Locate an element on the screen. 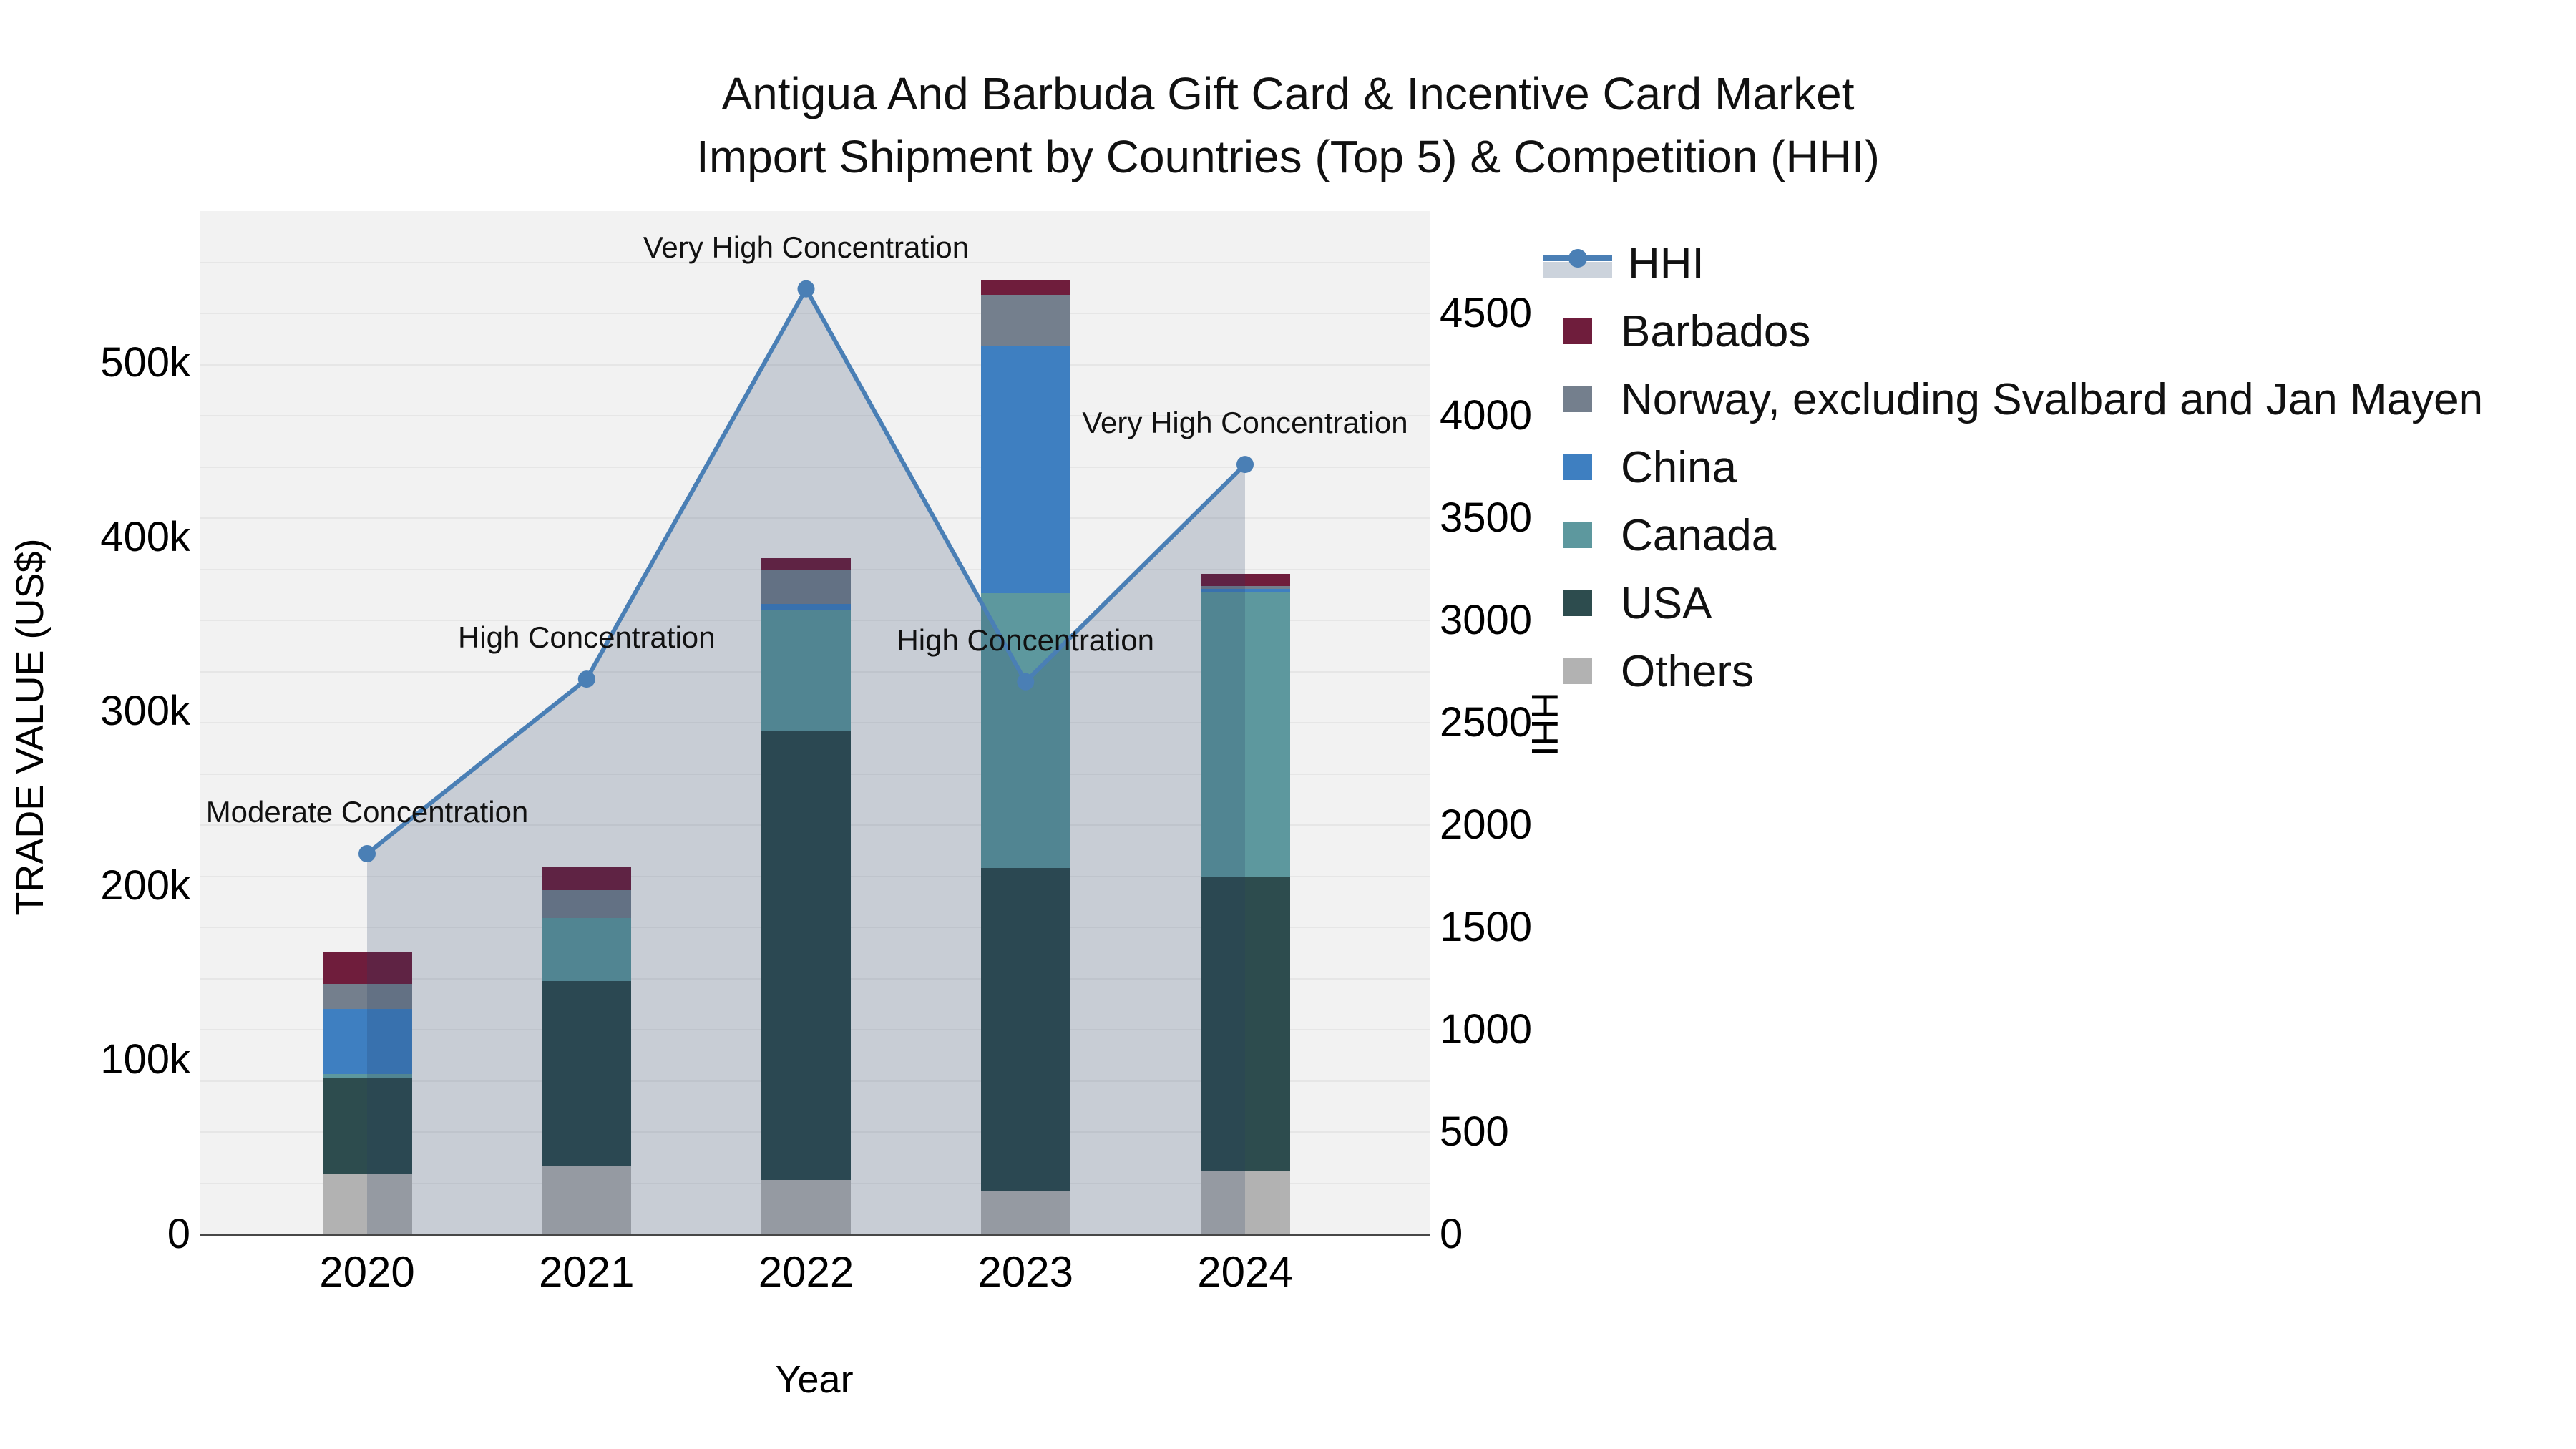 Image resolution: width=2576 pixels, height=1449 pixels. bar-segment-canada-2023 is located at coordinates (1025, 730).